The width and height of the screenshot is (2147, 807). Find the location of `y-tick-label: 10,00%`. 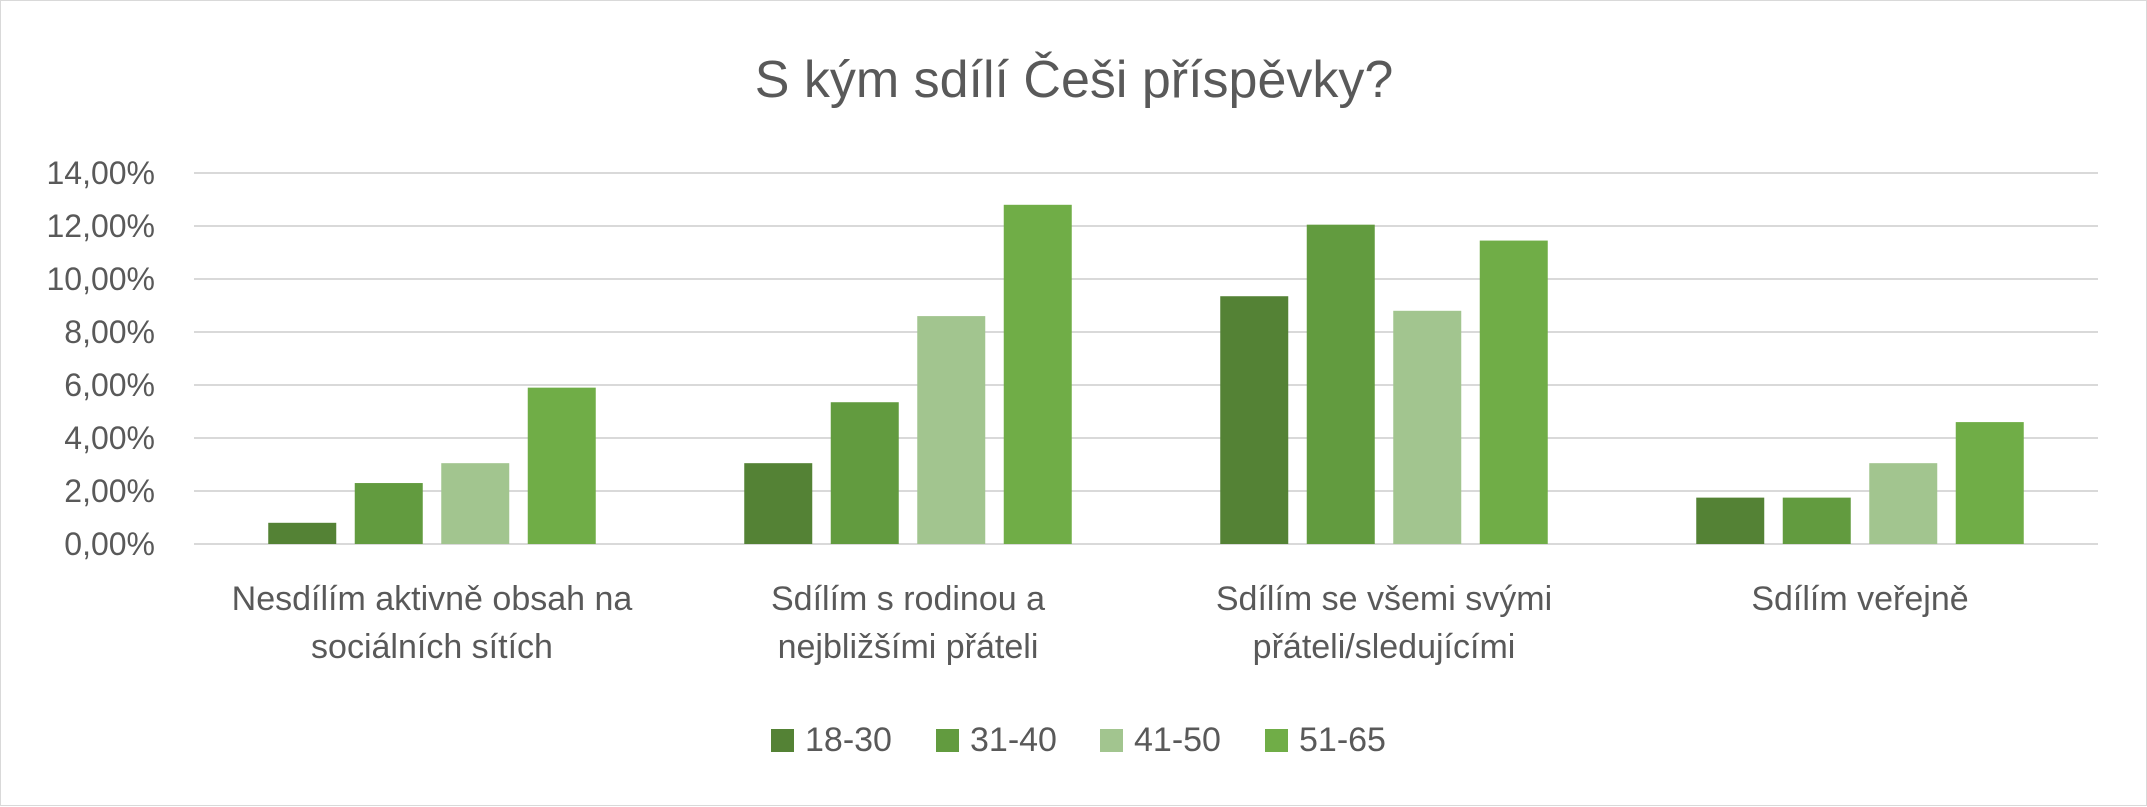

y-tick-label: 10,00% is located at coordinates (100, 279).